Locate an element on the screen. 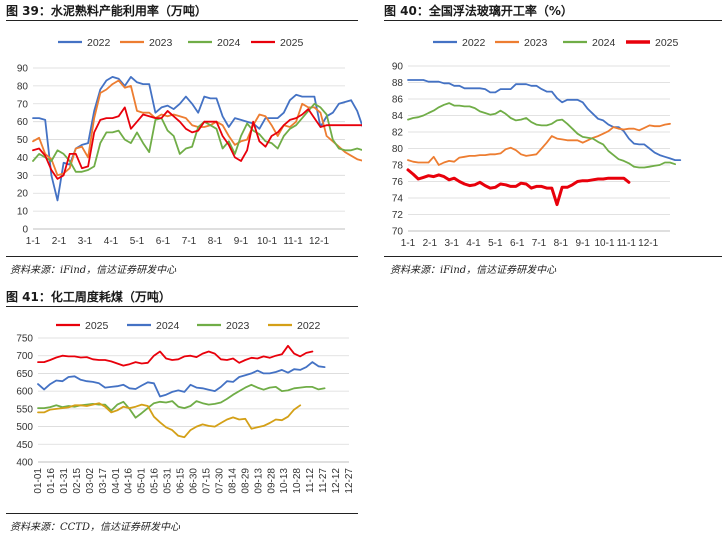  y-tick-label: 40 is located at coordinates (23, 158).